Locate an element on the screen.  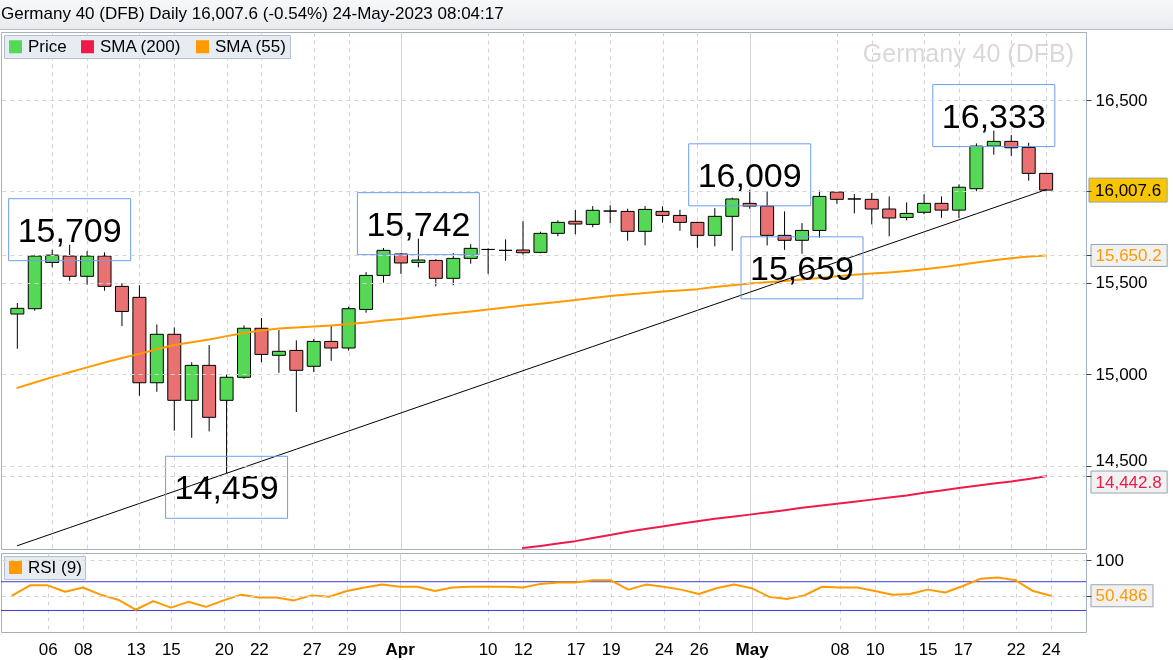
annotation: 16,009 is located at coordinates (749, 174).